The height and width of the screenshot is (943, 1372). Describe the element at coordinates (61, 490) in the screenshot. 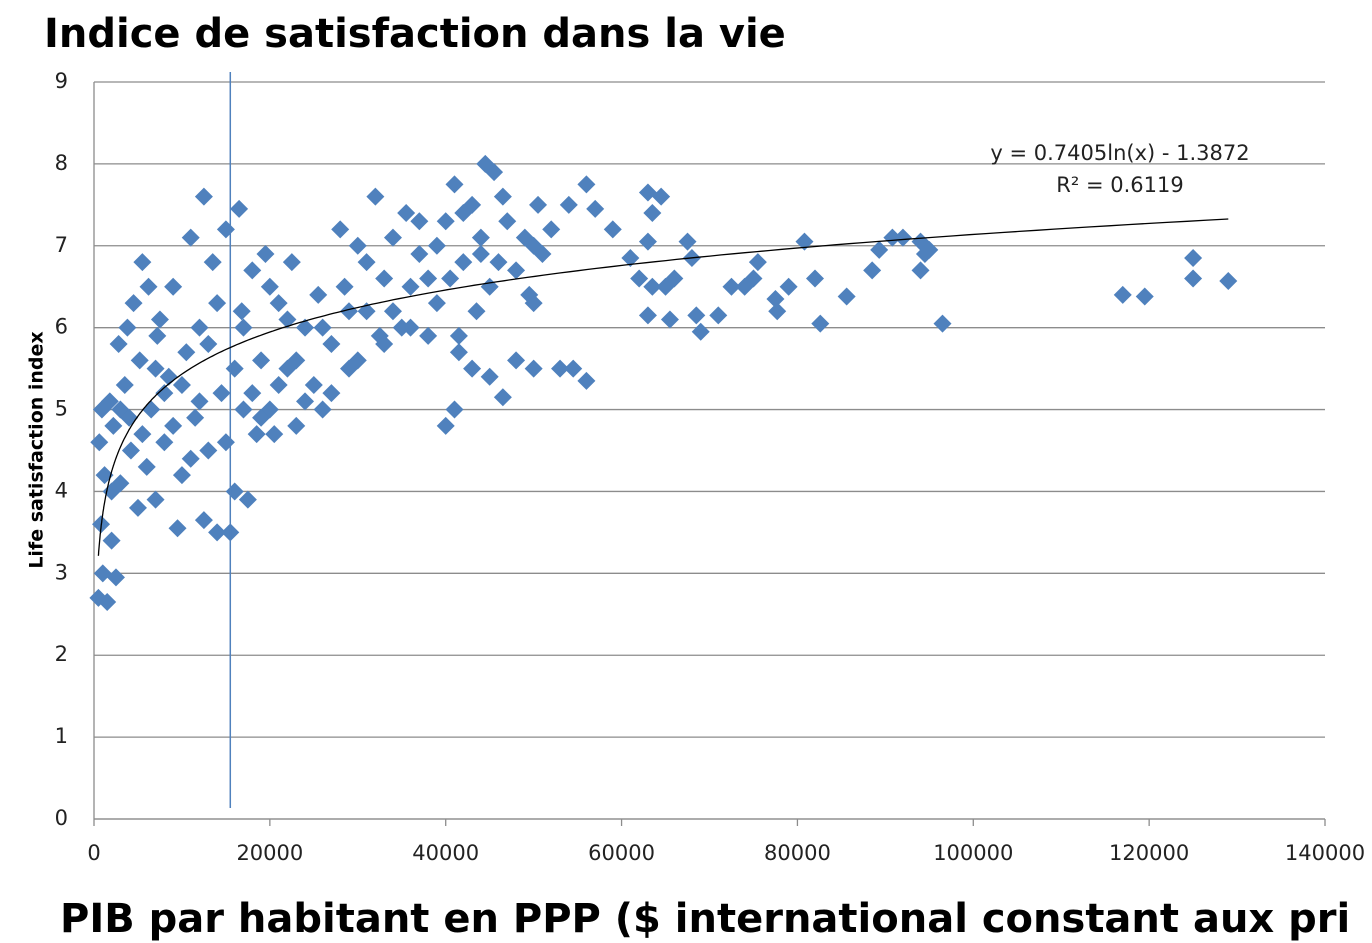

I see `y-tick-label: 4` at that location.